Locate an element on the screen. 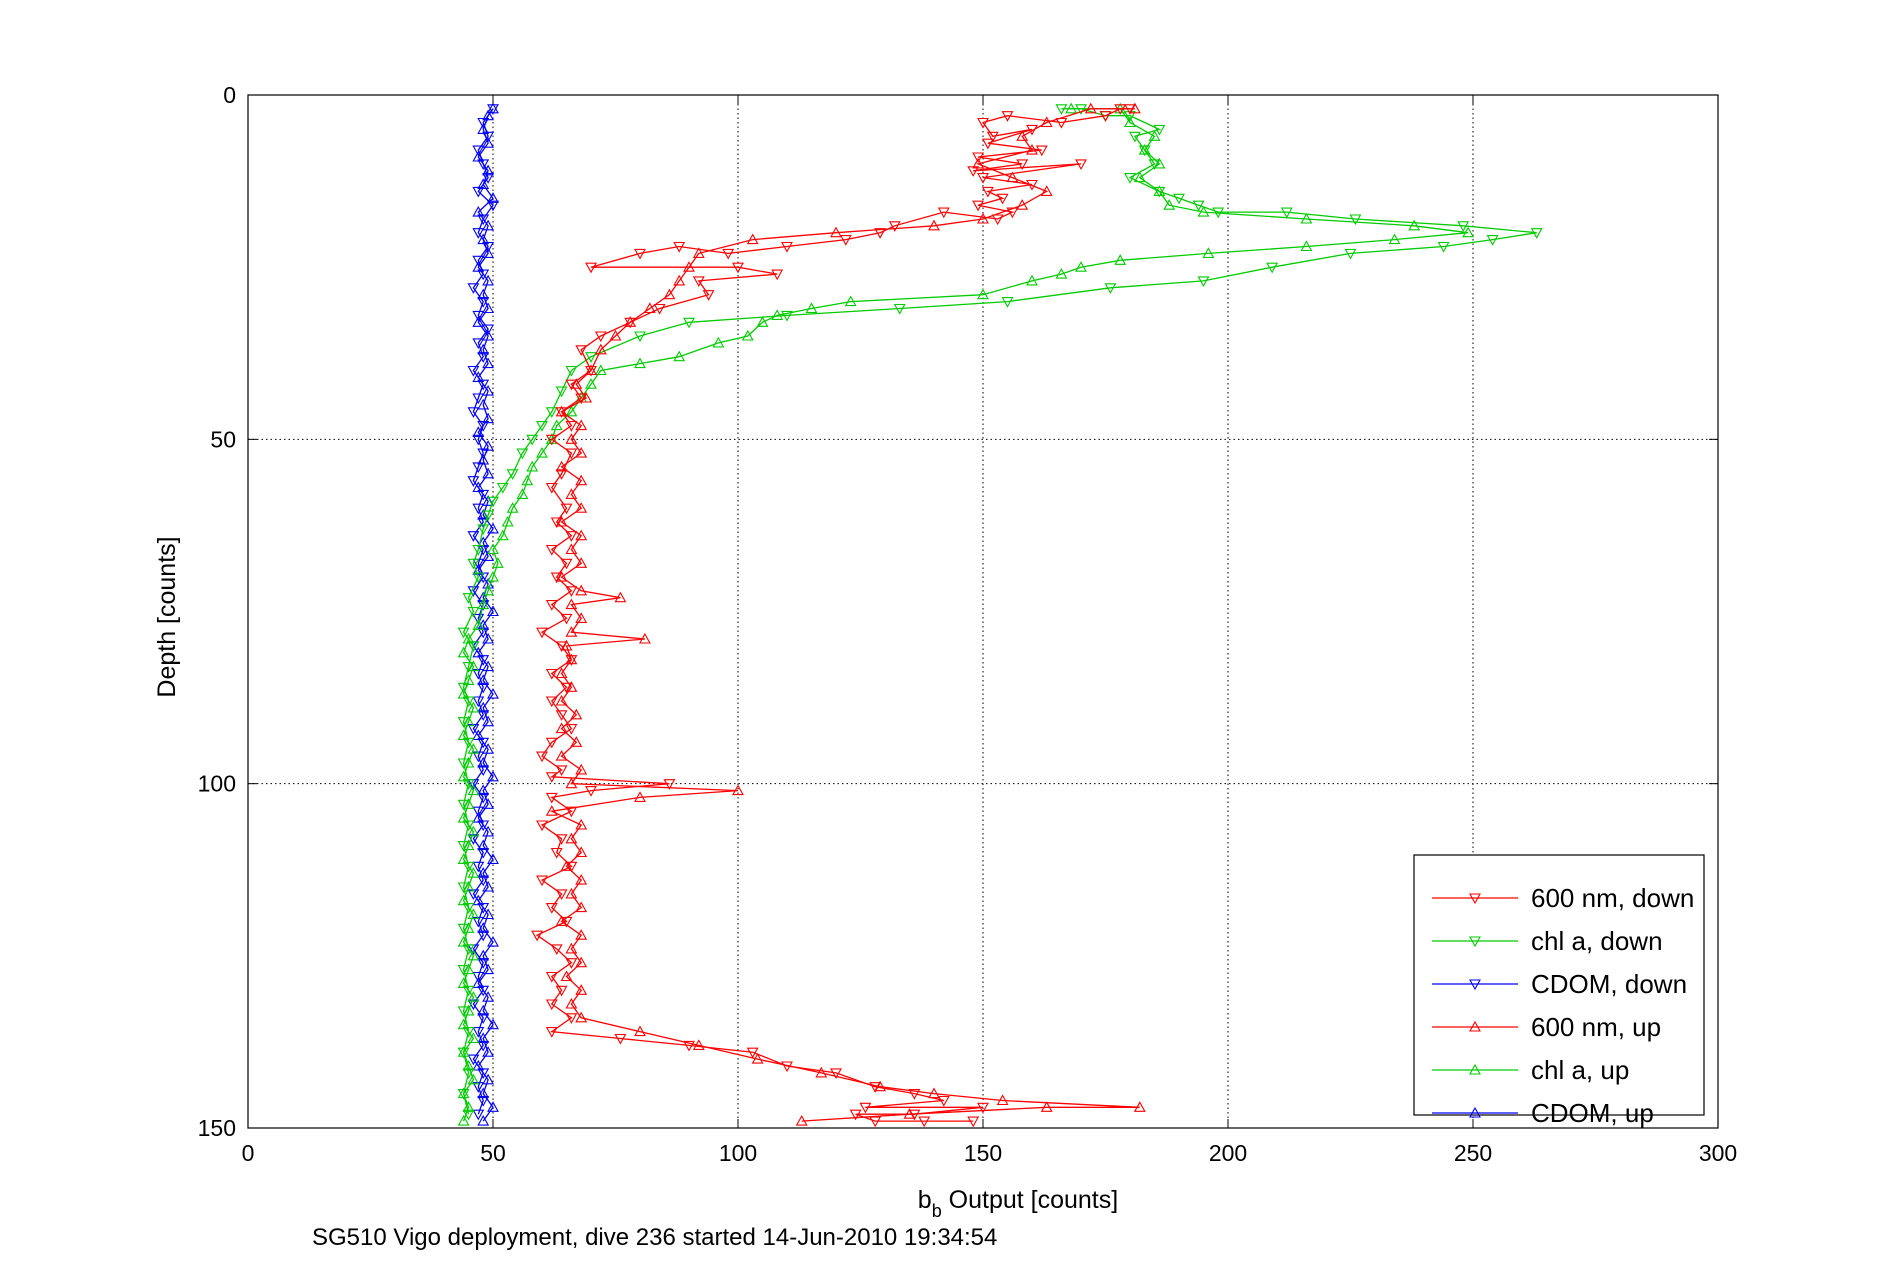  x-tick-label: 50 is located at coordinates (493, 1153).